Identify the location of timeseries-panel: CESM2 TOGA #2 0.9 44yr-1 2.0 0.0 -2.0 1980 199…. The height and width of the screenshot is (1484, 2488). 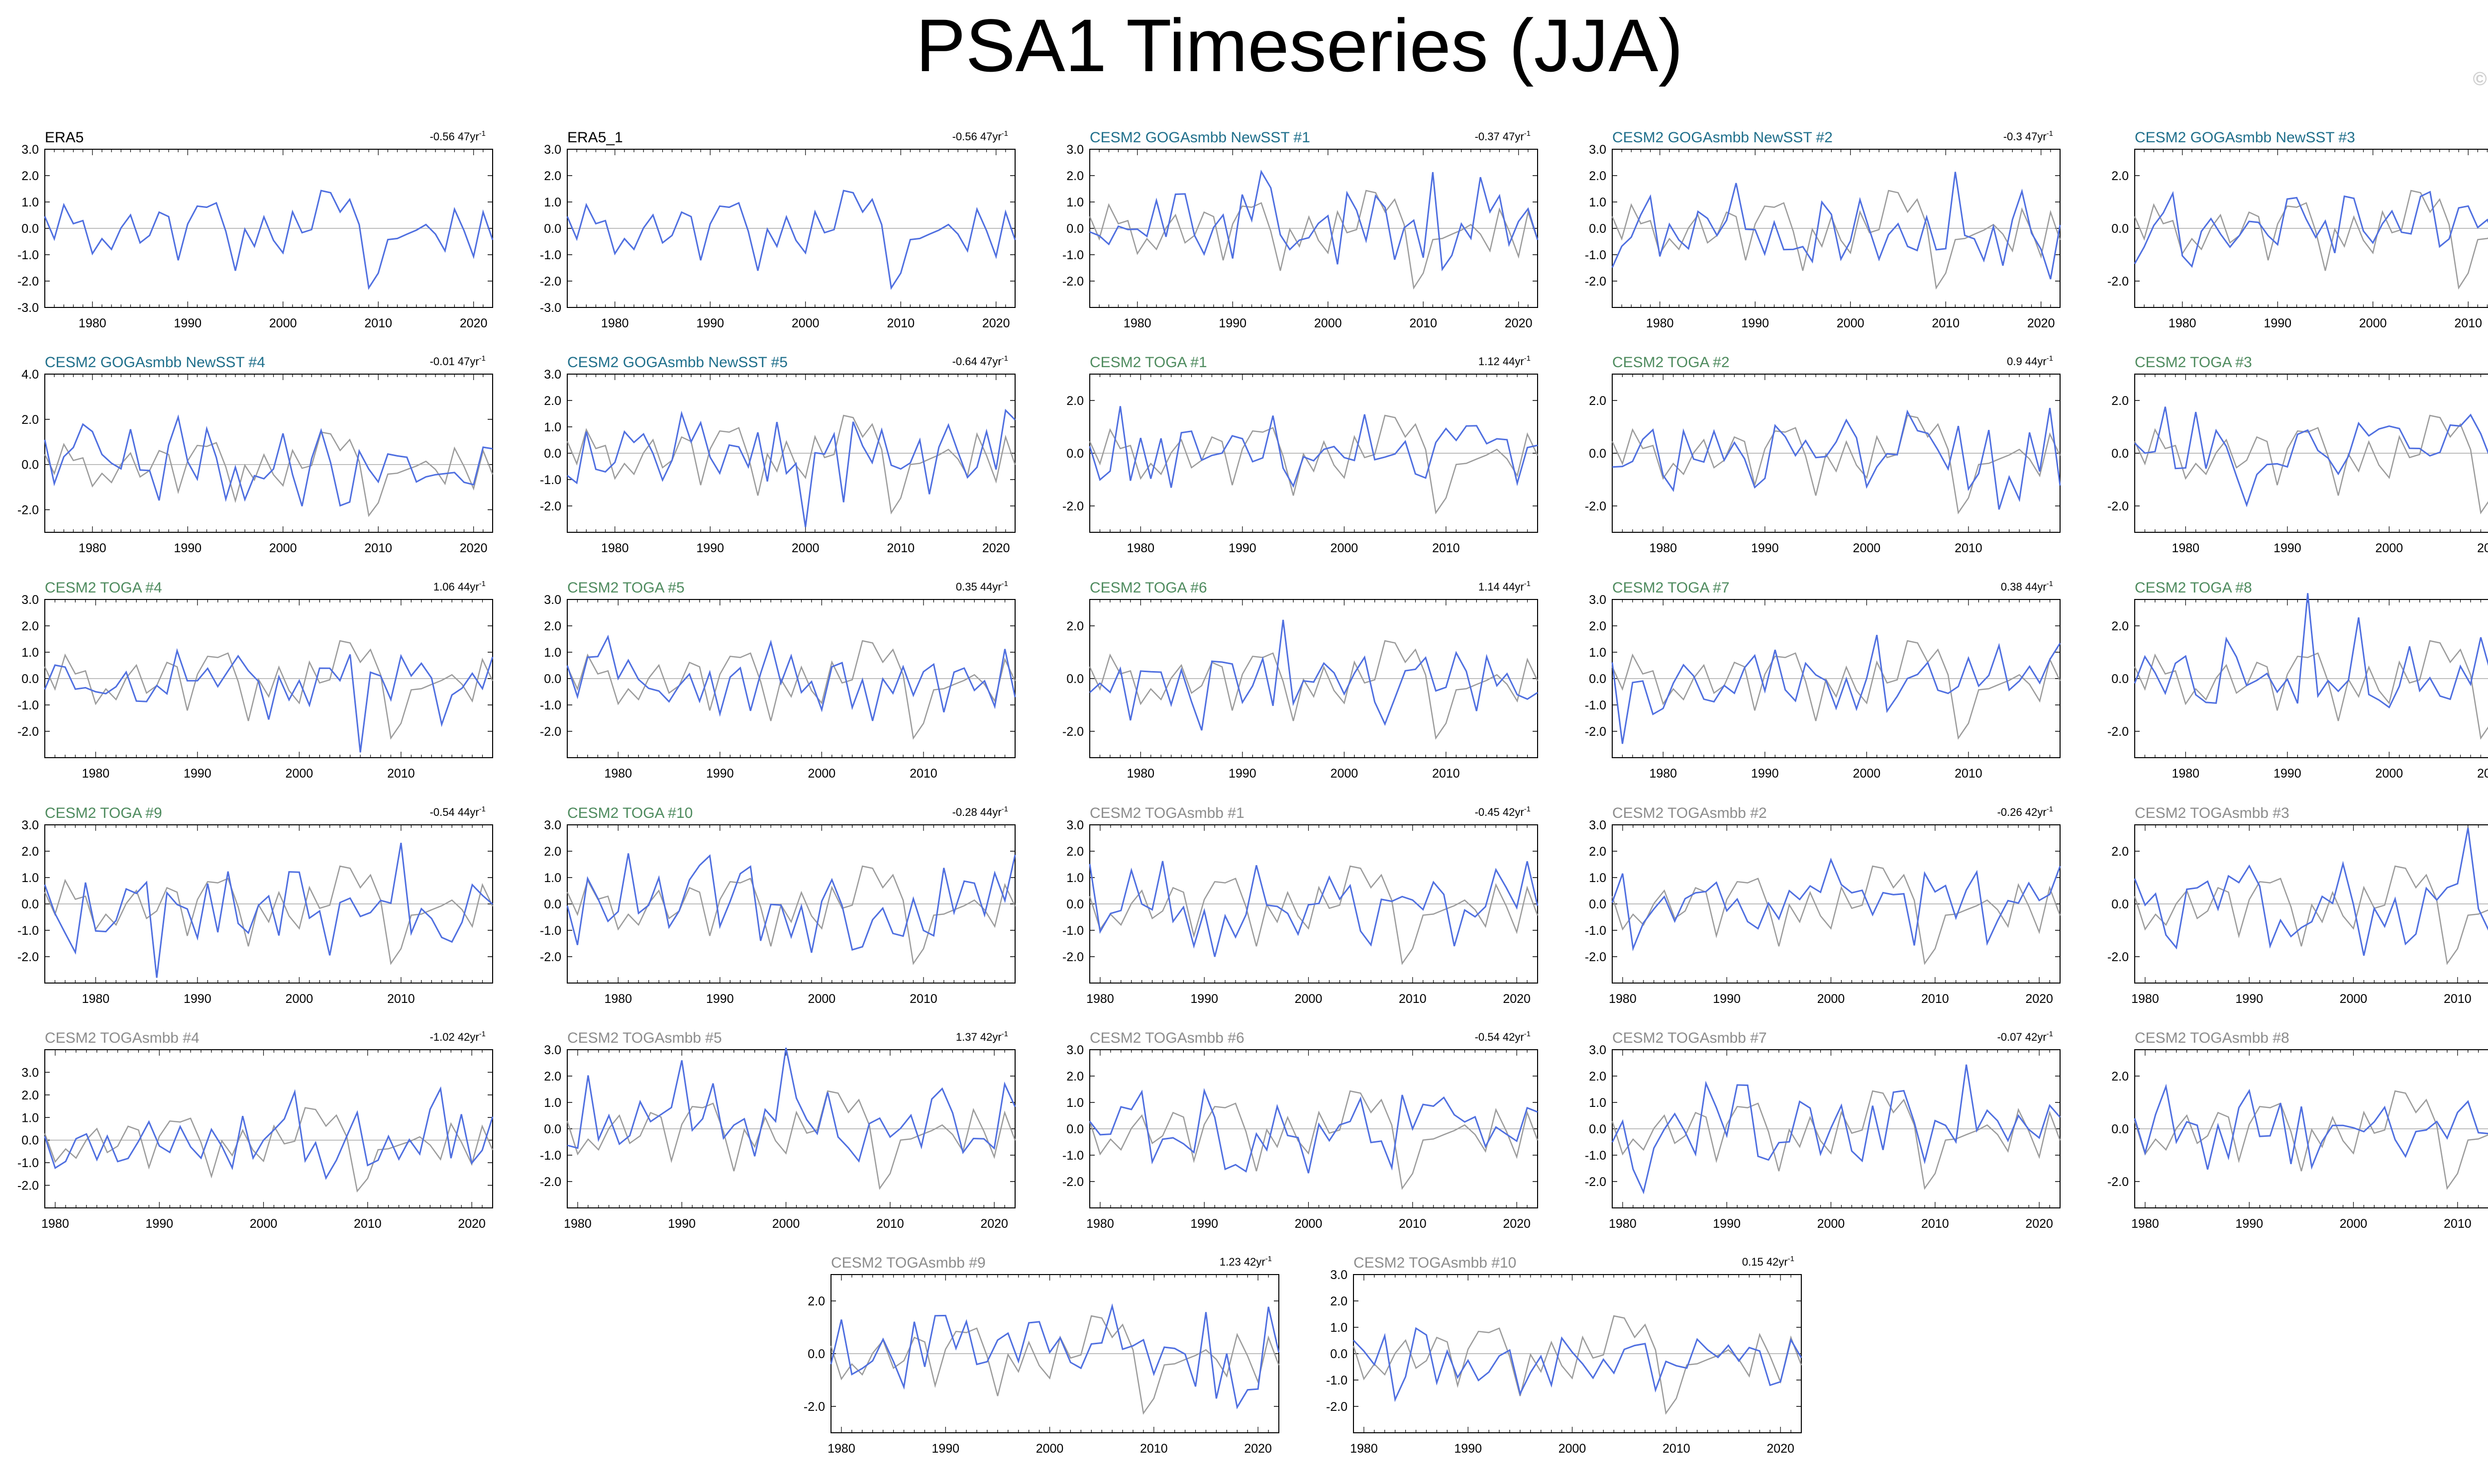
(1823, 455).